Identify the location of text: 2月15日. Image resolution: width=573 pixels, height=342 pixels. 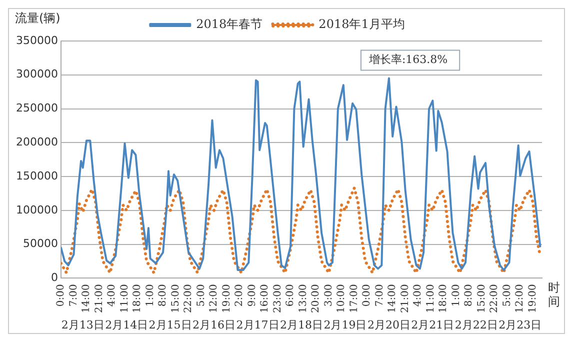
(170, 325).